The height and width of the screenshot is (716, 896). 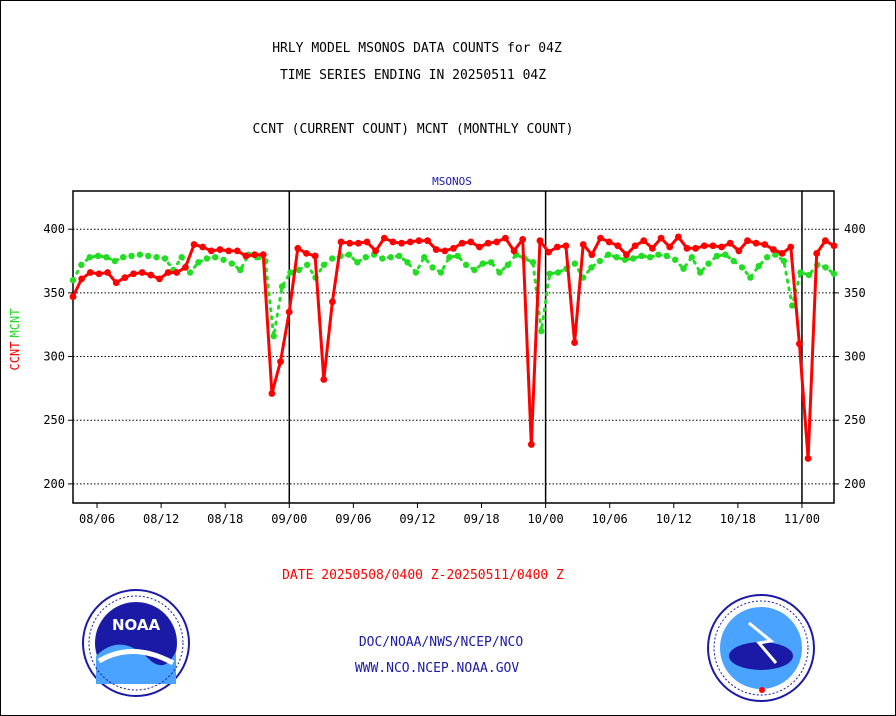 What do you see at coordinates (452, 181) in the screenshot?
I see `plot-title: MSONOS` at bounding box center [452, 181].